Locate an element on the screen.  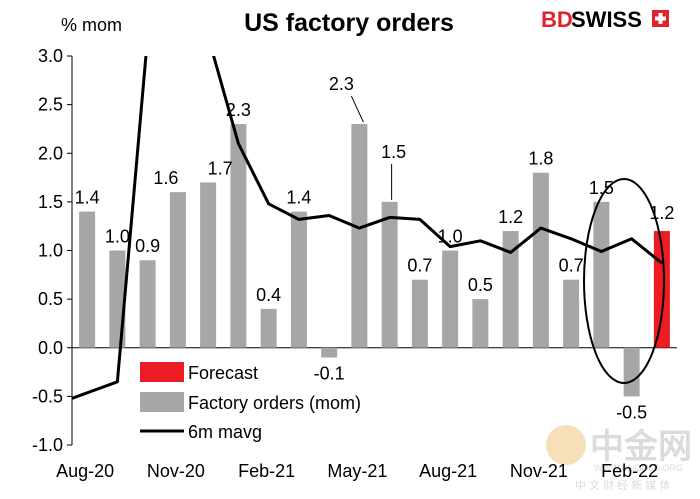
data-label: 1.2 is located at coordinates (510, 217).